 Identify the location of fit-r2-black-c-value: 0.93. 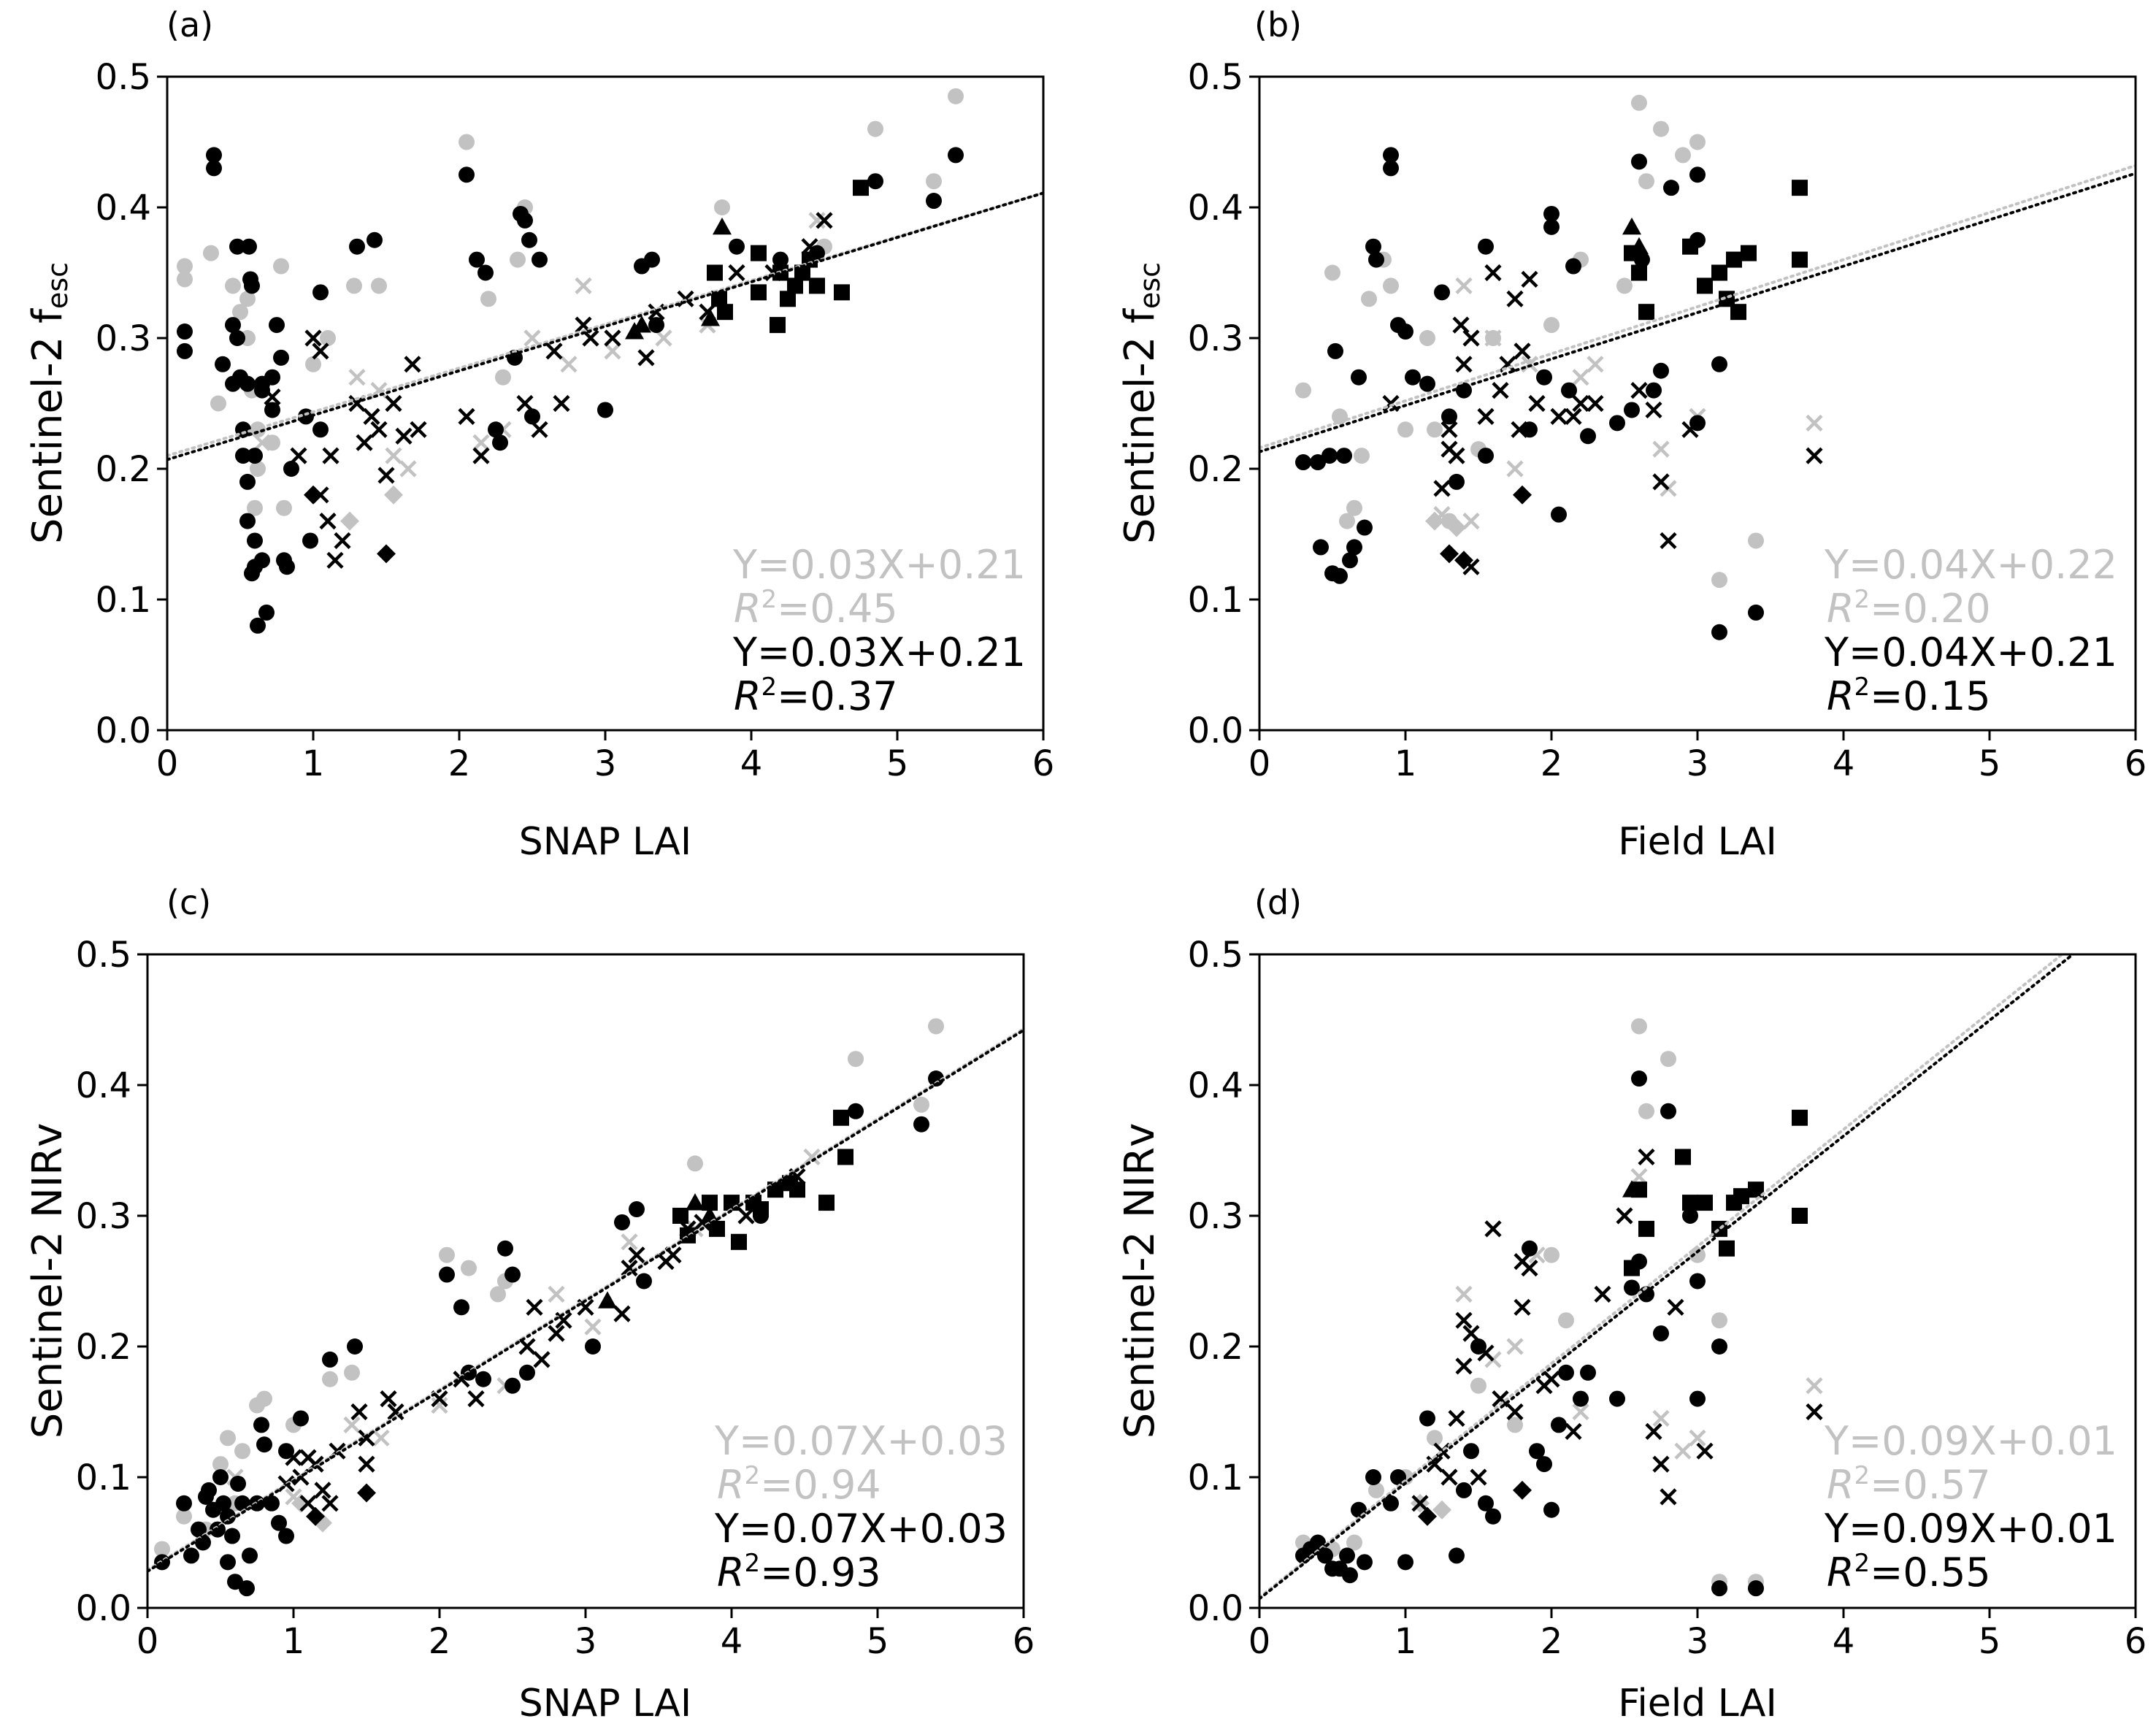
(837, 1572).